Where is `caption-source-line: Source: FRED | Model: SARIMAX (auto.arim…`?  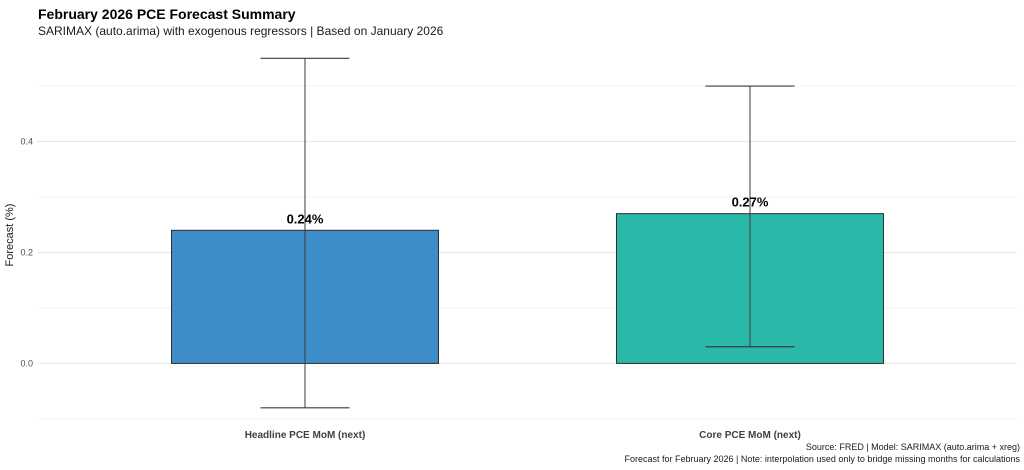 caption-source-line: Source: FRED | Model: SARIMAX (auto.arim… is located at coordinates (912, 447).